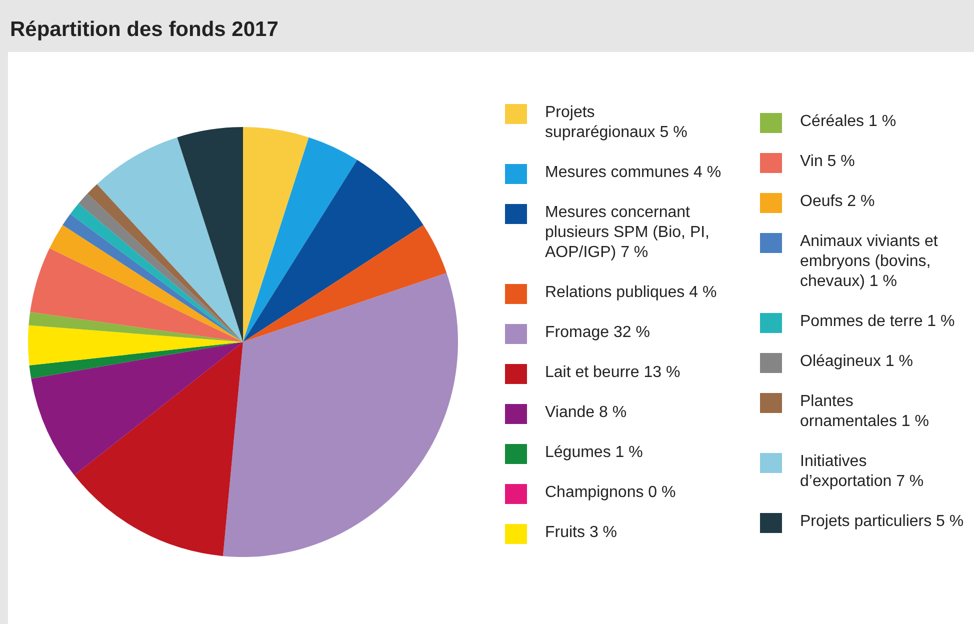 This screenshot has height=624, width=974. I want to click on legend-label: Mesures communes 4 %, so click(633, 172).